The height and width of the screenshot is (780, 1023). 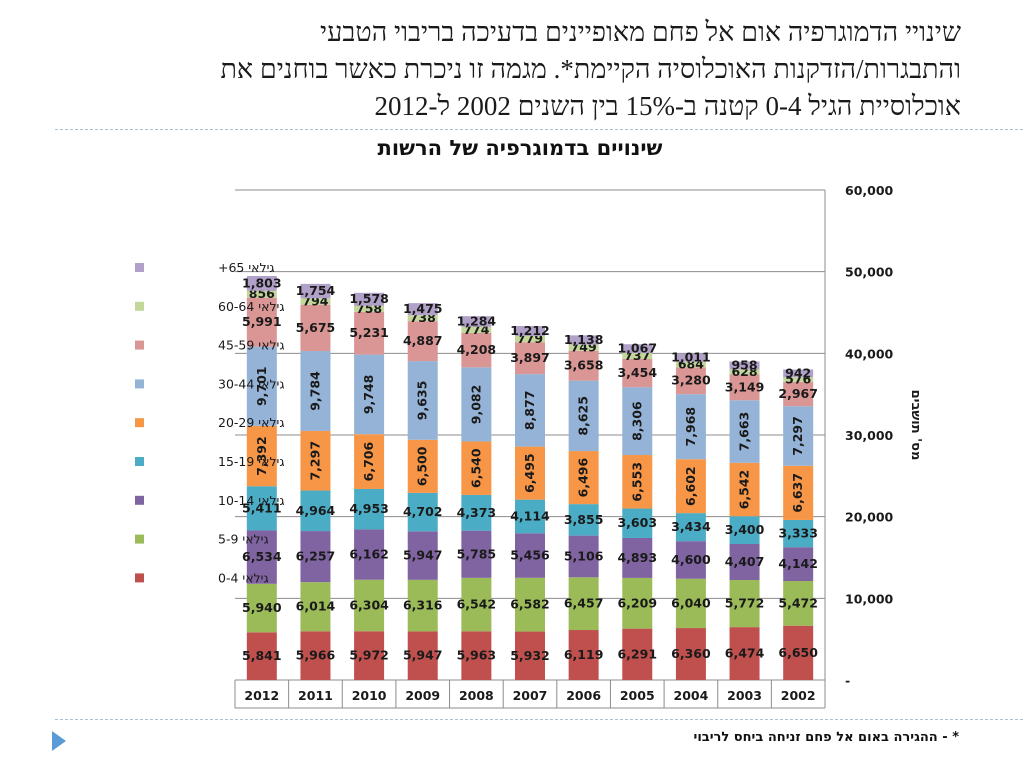 What do you see at coordinates (744, 695) in the screenshot?
I see `x-tick-label: 2003` at bounding box center [744, 695].